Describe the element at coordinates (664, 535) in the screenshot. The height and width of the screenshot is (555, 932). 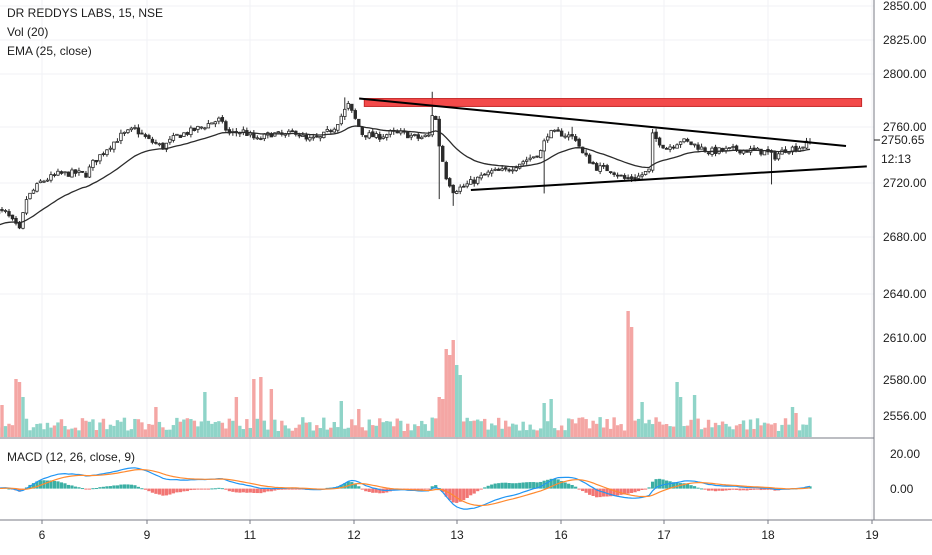
I see `time-tick-label: 17` at that location.